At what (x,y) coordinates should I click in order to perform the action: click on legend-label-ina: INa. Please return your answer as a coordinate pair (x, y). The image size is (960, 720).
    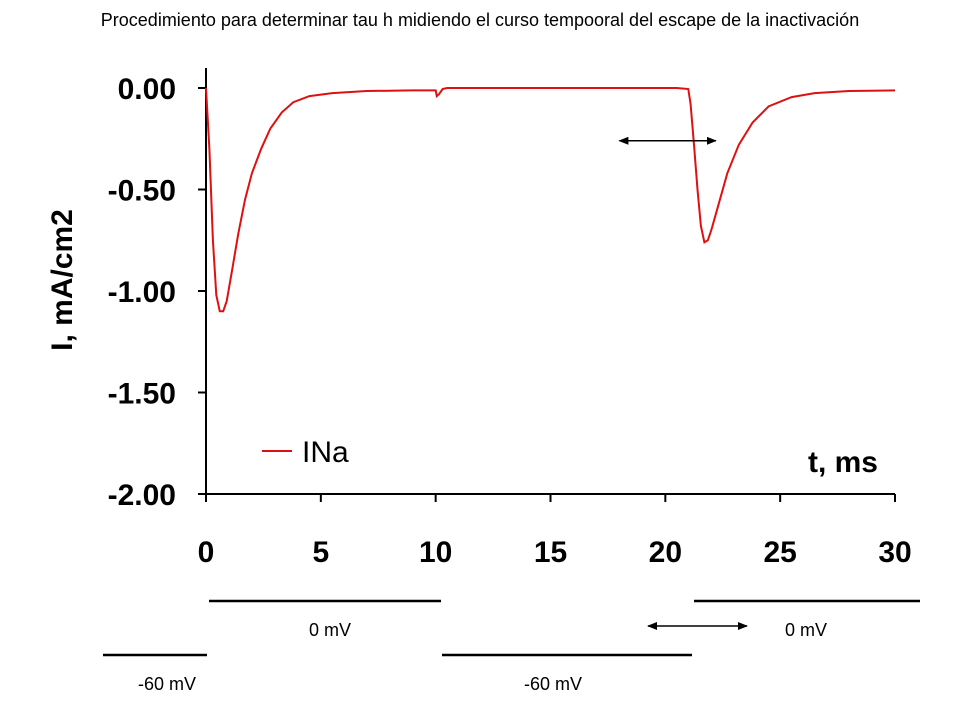
    Looking at the image, I should click on (325, 452).